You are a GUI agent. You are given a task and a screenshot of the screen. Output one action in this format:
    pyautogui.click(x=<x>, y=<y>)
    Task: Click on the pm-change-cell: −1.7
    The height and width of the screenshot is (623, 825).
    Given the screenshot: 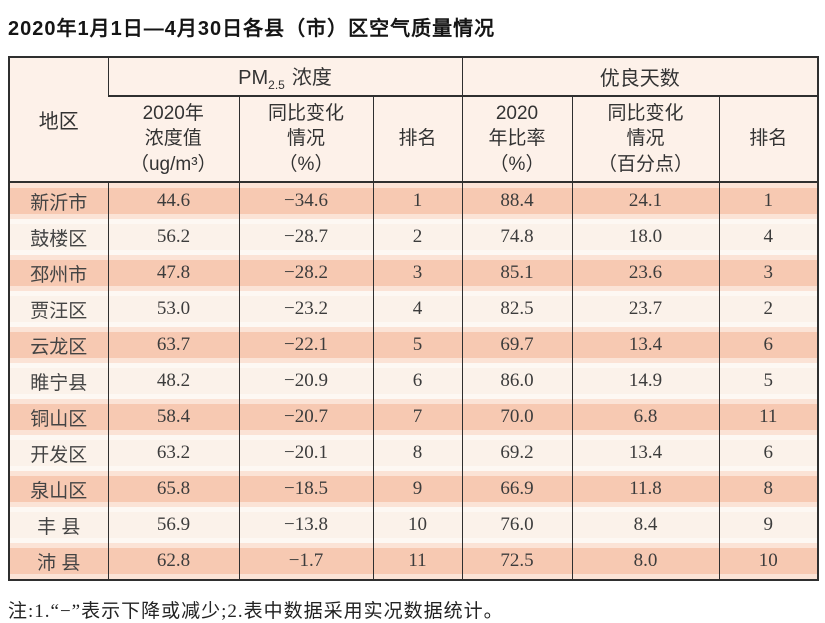 What is the action you would take?
    pyautogui.click(x=305, y=561)
    